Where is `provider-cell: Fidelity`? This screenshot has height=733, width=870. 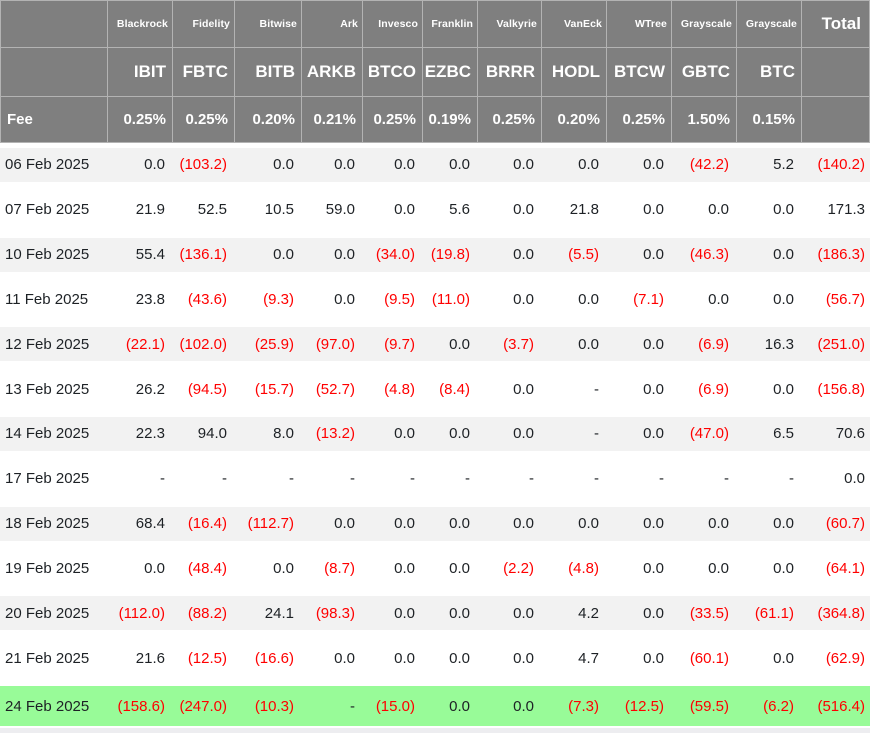
provider-cell: Fidelity is located at coordinates (204, 24).